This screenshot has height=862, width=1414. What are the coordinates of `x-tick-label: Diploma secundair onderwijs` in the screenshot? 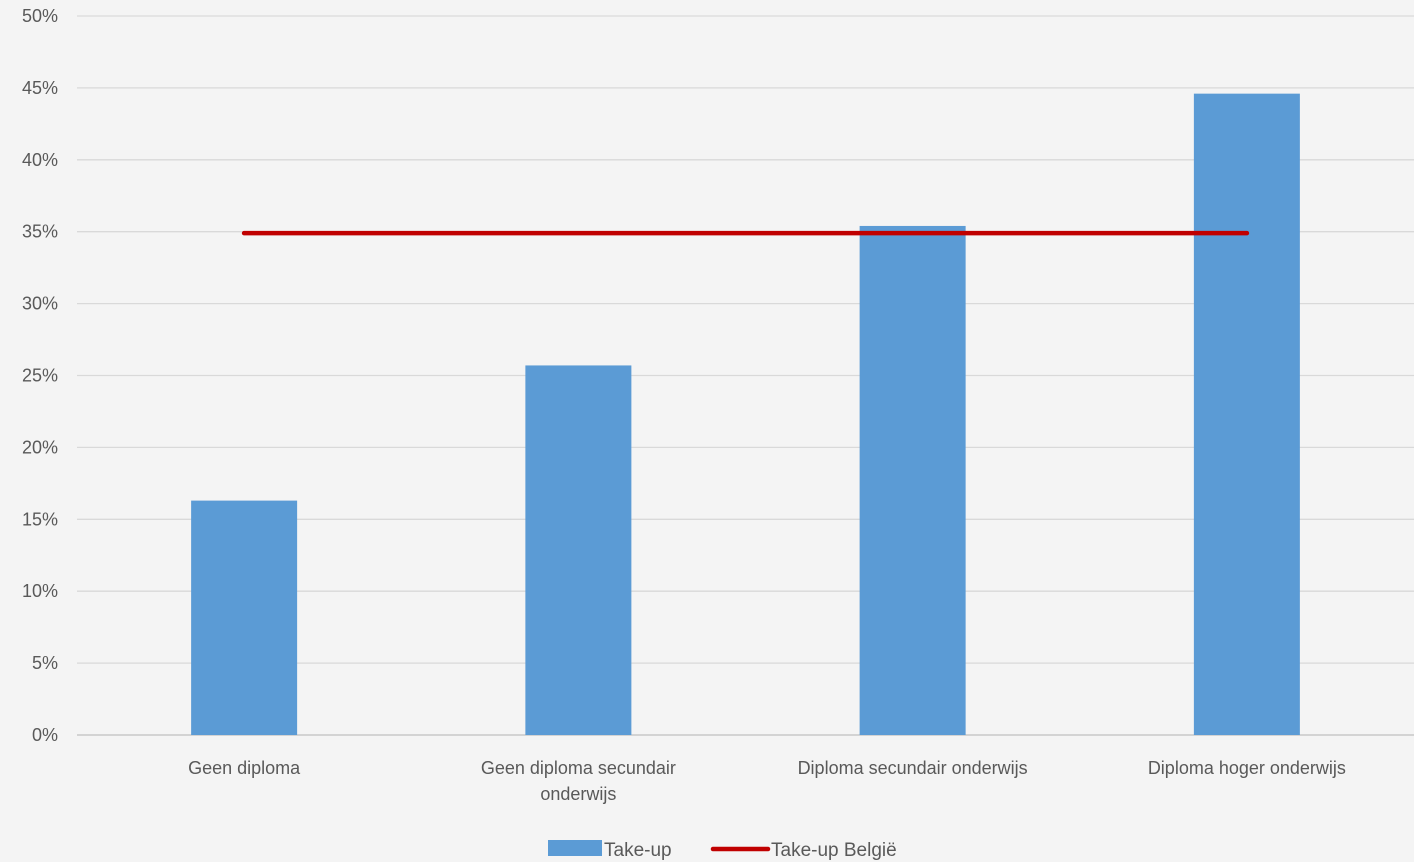 It's located at (913, 768).